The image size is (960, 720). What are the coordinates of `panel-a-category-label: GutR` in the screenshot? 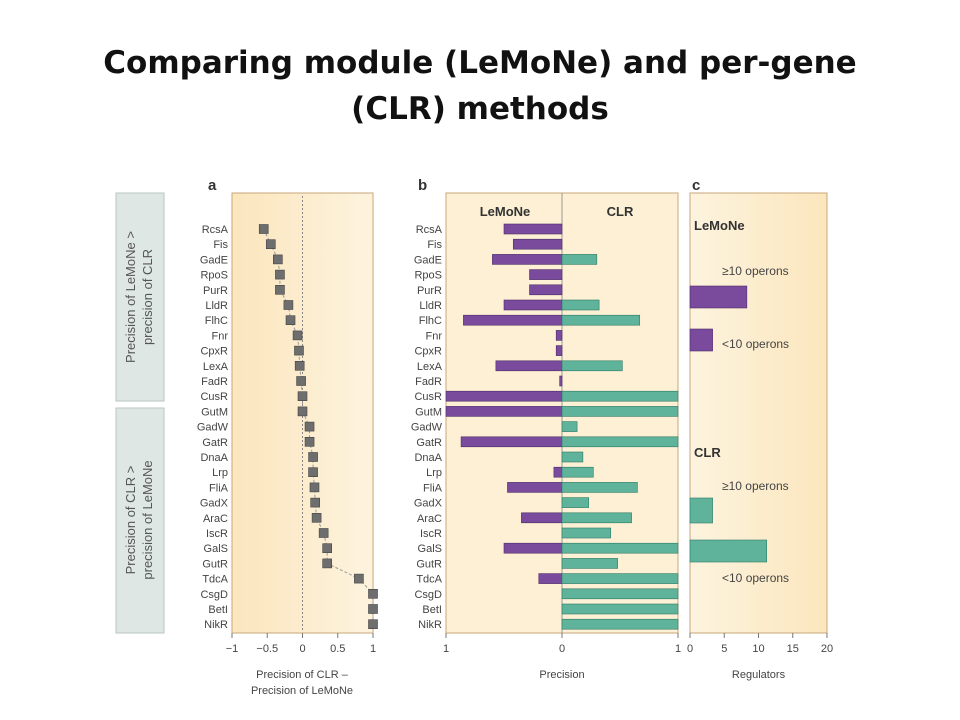 It's located at (215, 564).